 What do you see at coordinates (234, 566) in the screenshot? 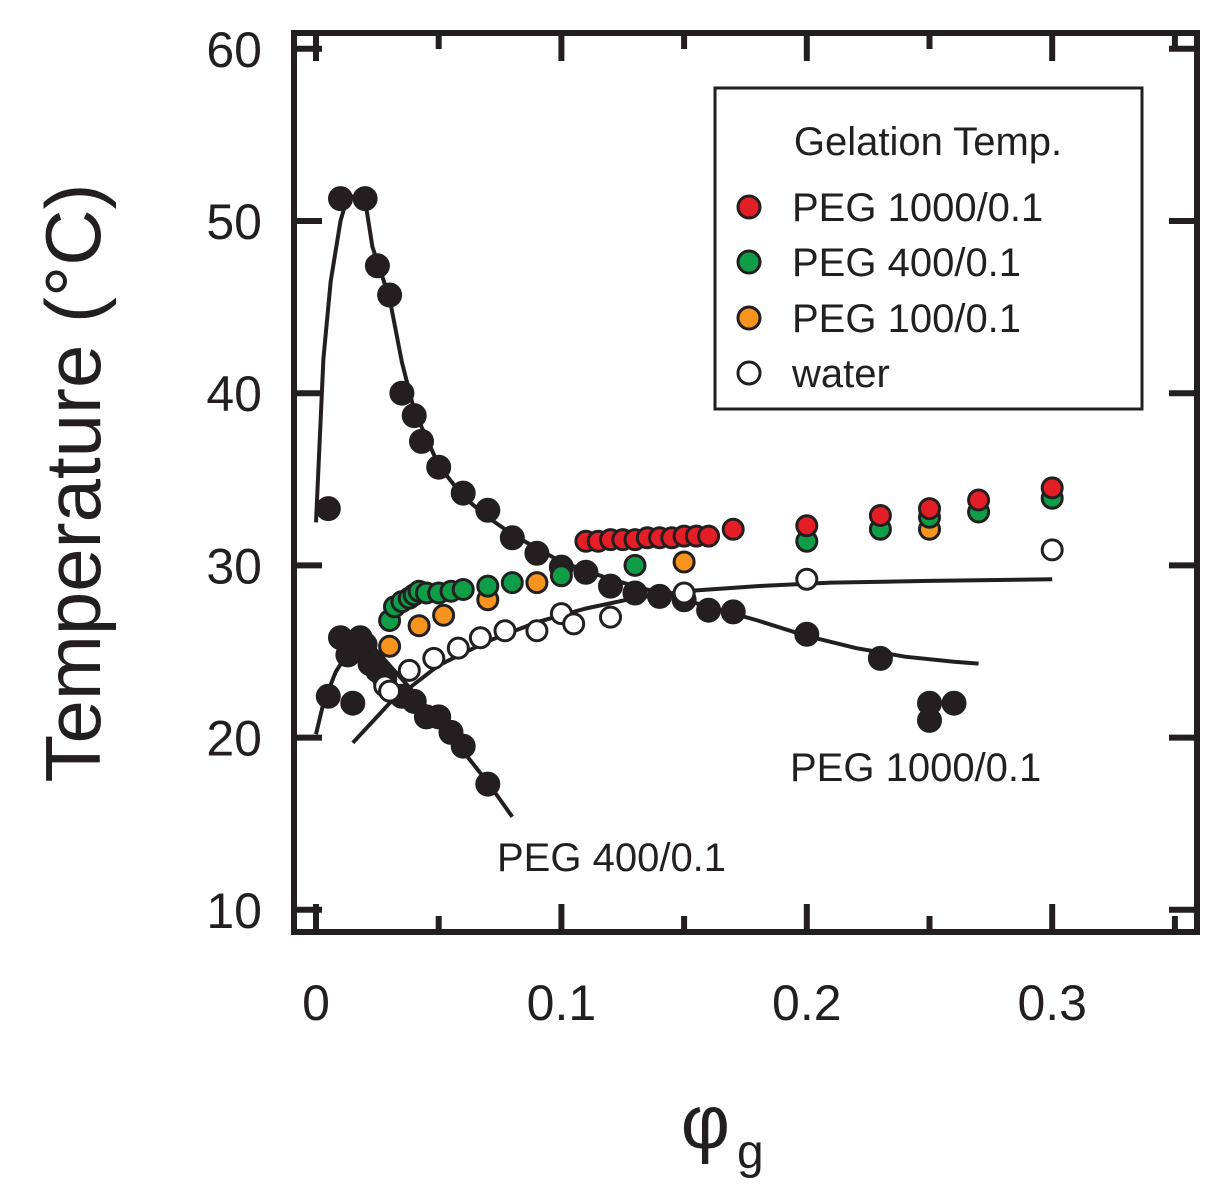
I see `y-tick-label: 30` at bounding box center [234, 566].